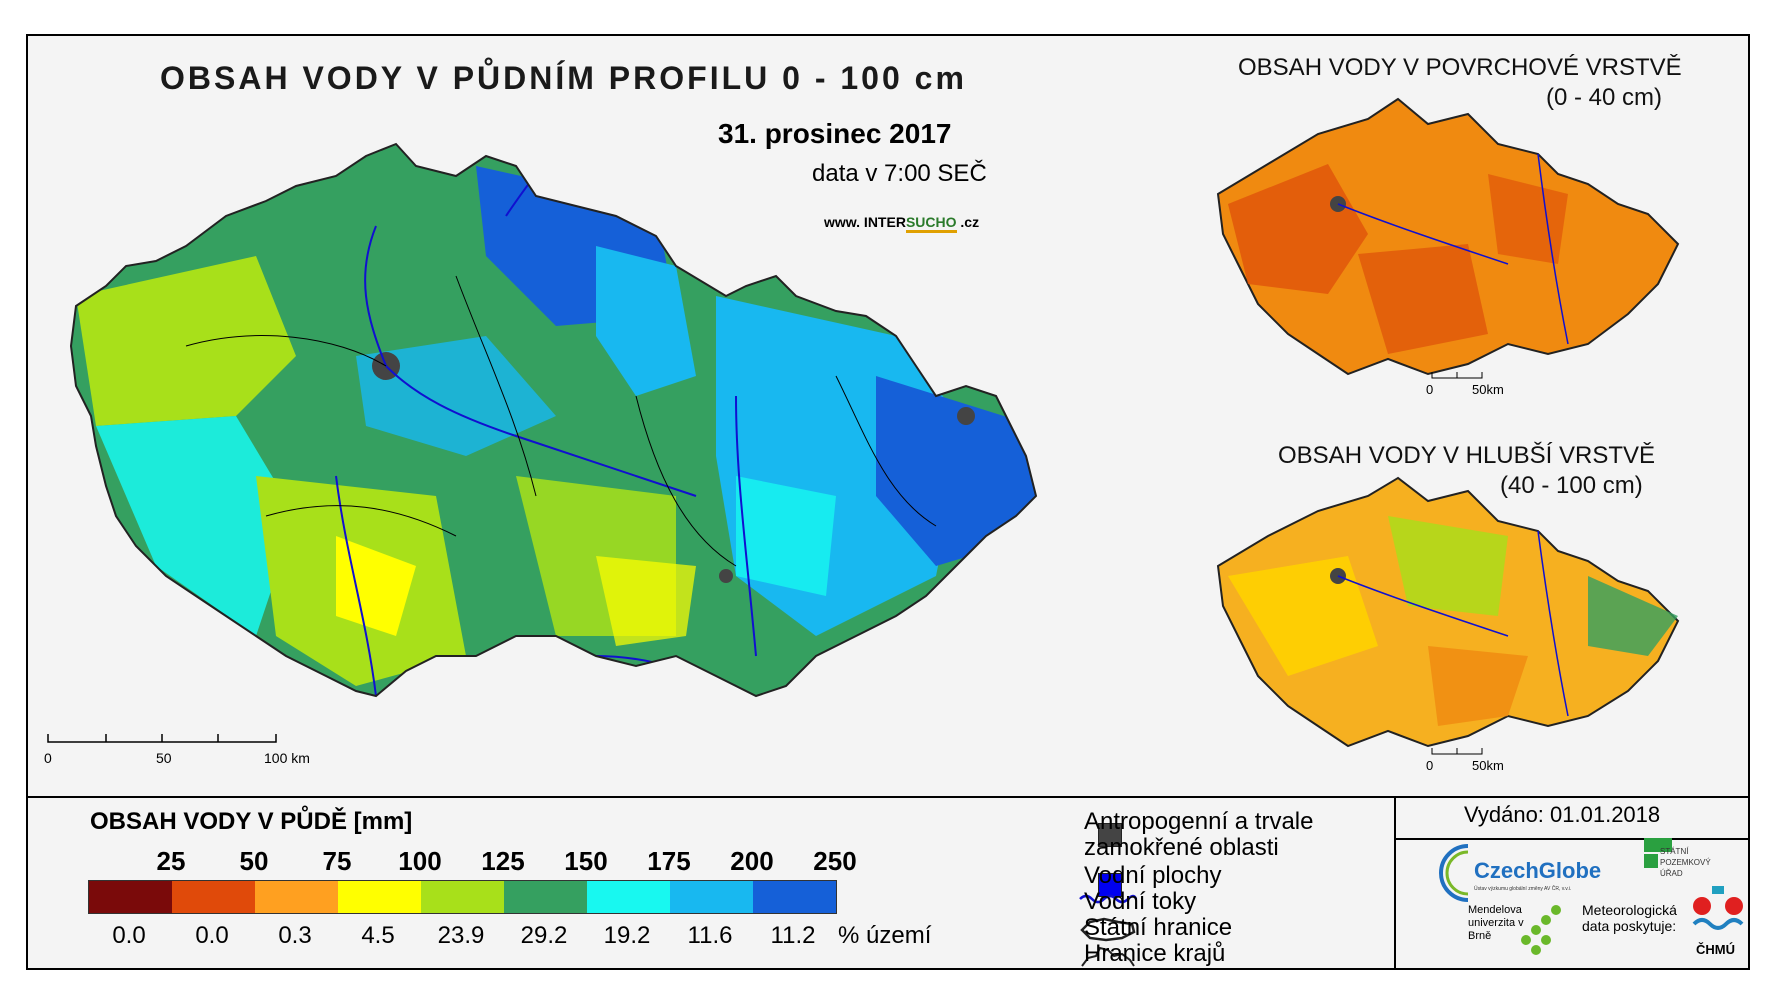  Describe the element at coordinates (563, 78) in the screenshot. I see `main-title: OBSAH VODY V PŮDNÍM PROFILU 0 - 100 cm` at that location.